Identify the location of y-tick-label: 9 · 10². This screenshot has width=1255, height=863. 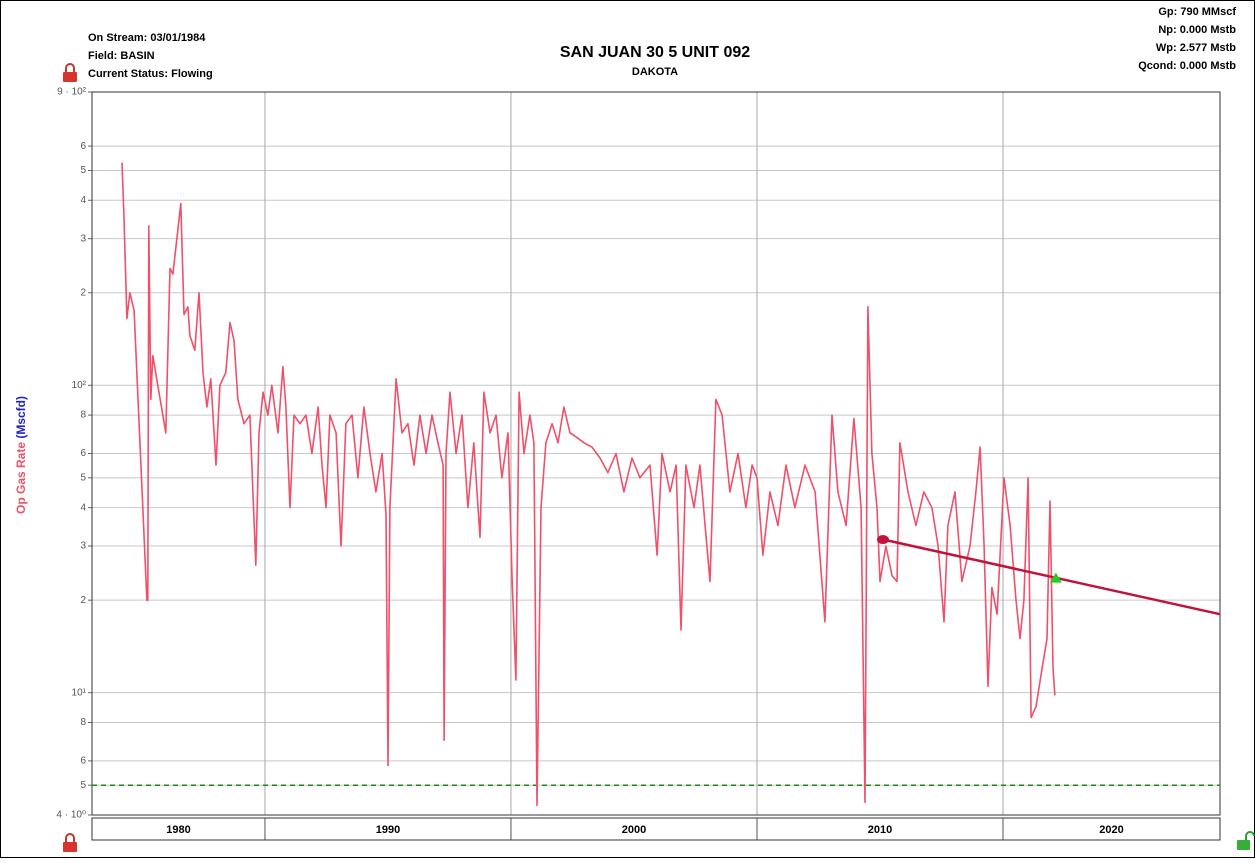
(72, 92).